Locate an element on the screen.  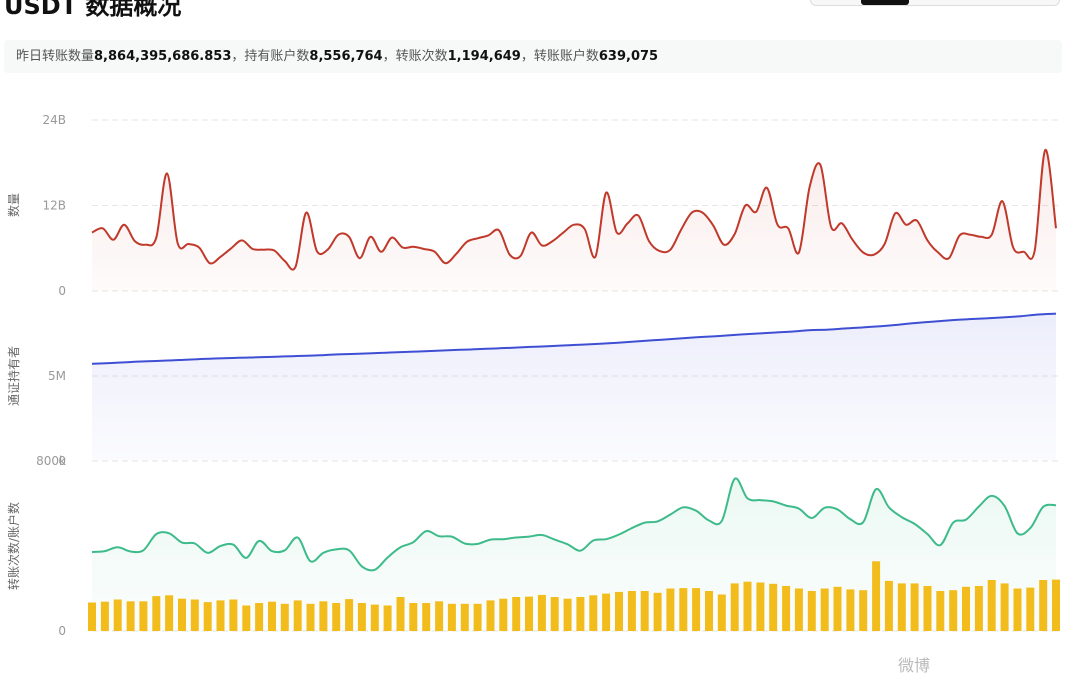
summary-label-amount: 昨日转账数量 is located at coordinates (55, 56).